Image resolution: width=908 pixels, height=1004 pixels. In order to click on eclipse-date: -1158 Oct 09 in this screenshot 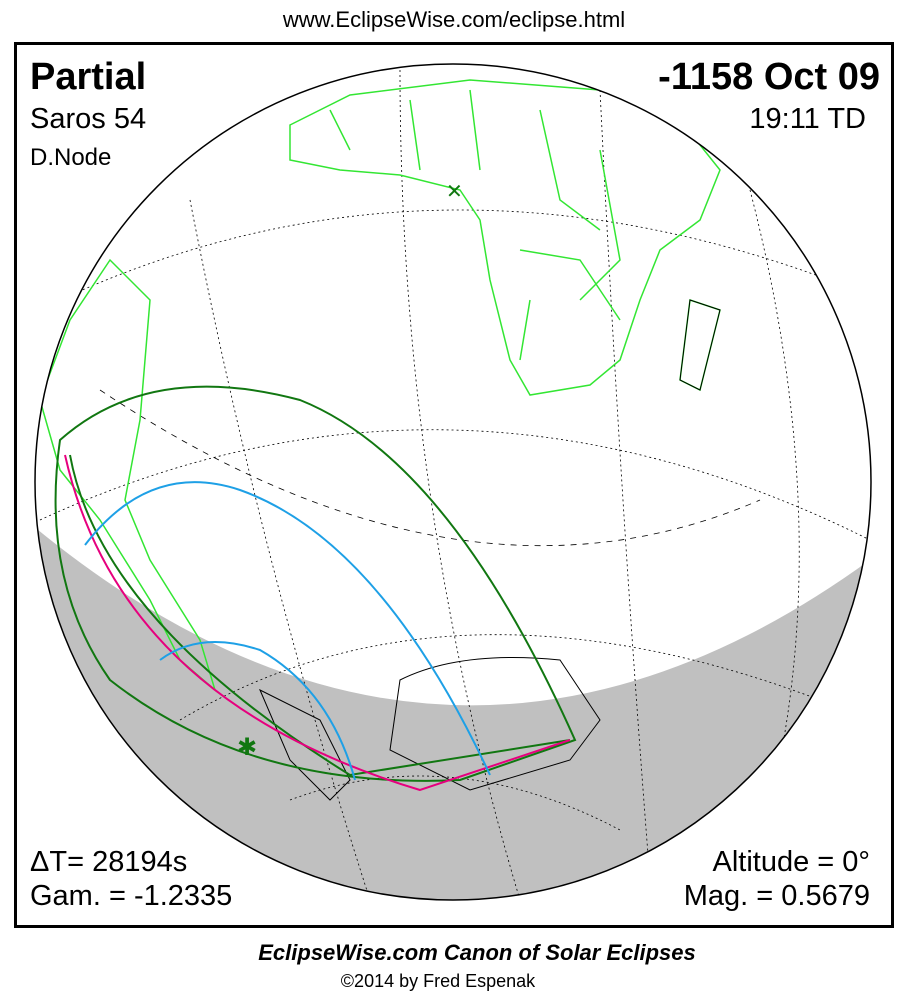, I will do `click(769, 77)`.